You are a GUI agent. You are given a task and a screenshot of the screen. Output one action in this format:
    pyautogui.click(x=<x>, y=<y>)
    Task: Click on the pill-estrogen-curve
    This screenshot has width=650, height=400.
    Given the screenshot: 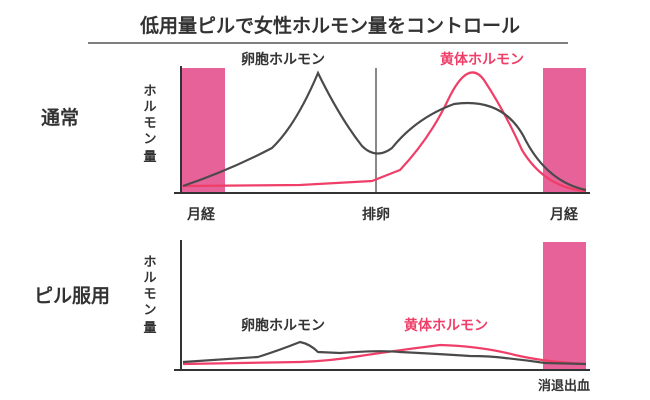 What is the action you would take?
    pyautogui.click(x=384, y=353)
    